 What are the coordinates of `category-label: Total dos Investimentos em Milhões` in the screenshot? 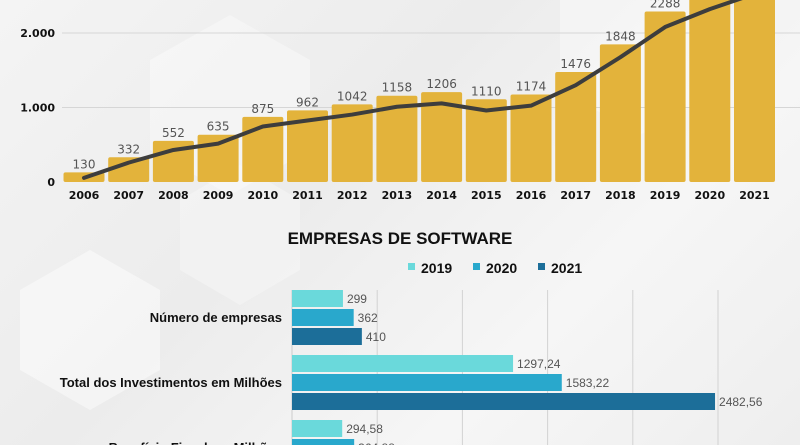 It's located at (171, 382).